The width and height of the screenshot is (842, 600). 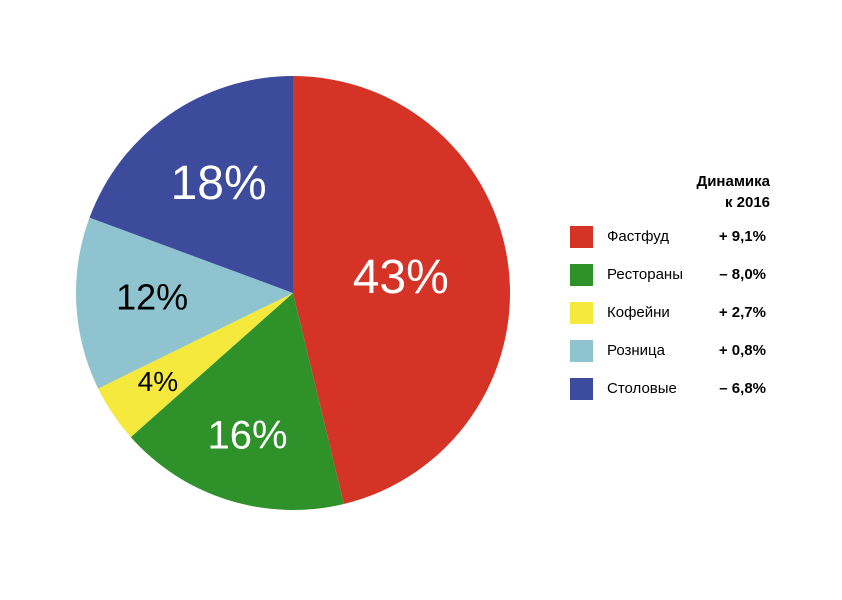 I want to click on slice-label: 18%, so click(x=219, y=183).